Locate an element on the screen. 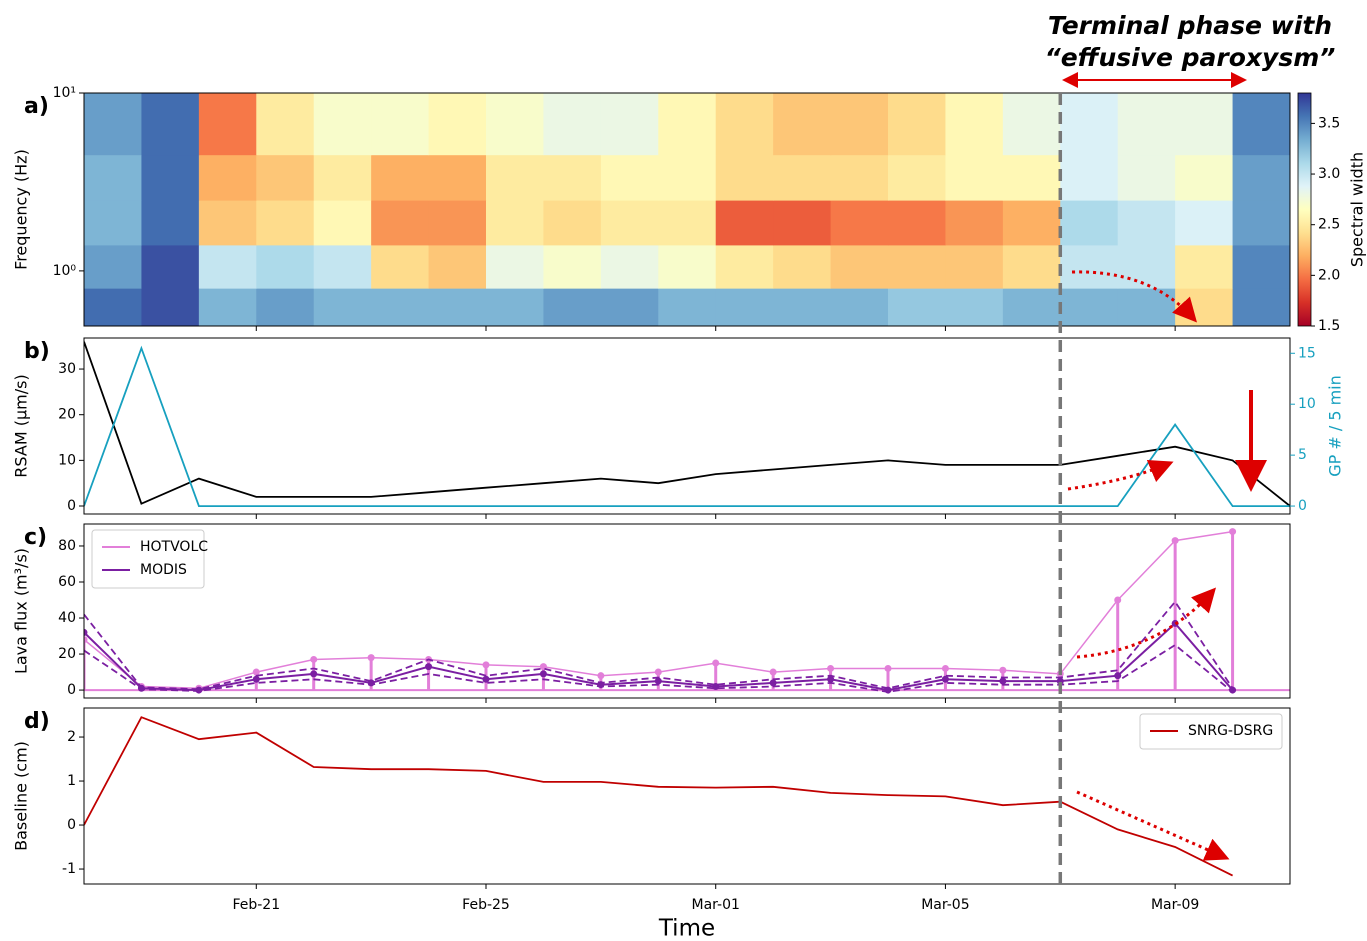 The width and height of the screenshot is (1367, 941). y-axis-title: Frequency (Hz) is located at coordinates (21, 209).